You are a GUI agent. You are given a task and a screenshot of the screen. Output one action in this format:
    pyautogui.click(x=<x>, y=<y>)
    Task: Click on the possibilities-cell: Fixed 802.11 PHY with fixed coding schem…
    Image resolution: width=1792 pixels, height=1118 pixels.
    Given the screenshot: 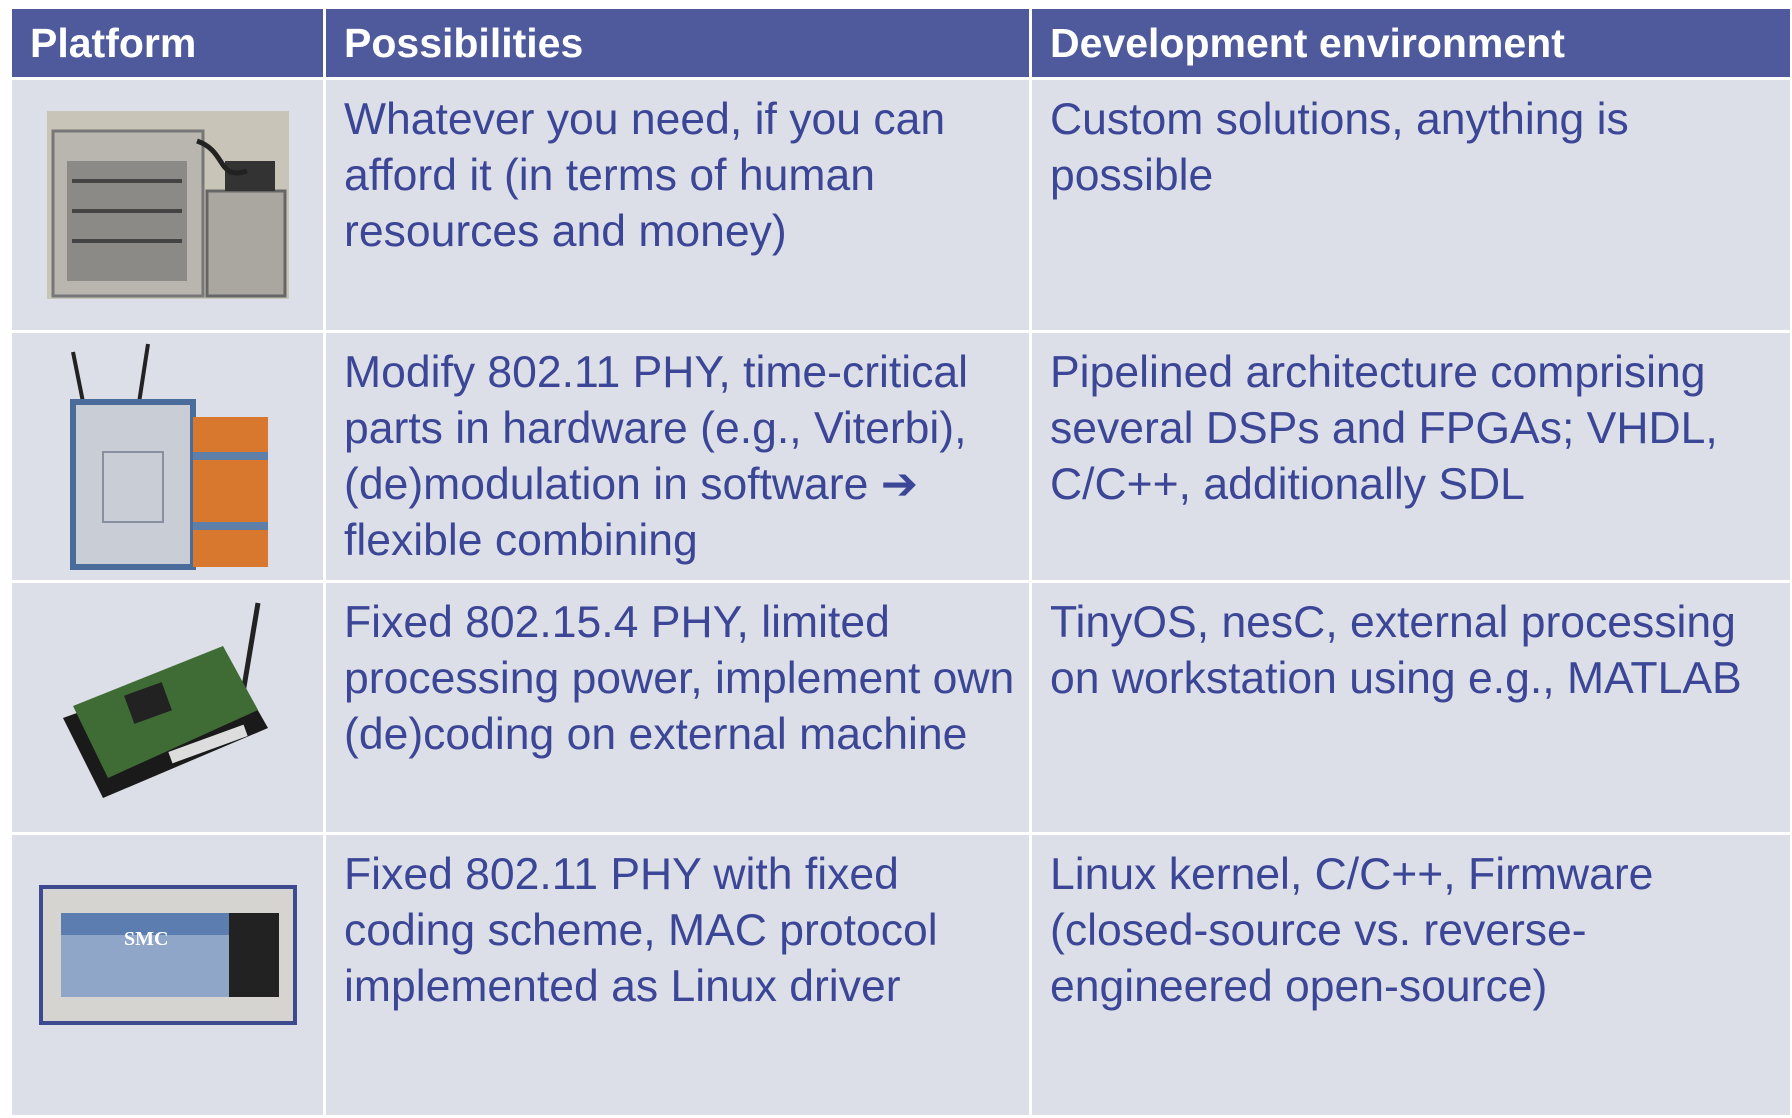 What is the action you would take?
    pyautogui.click(x=677, y=975)
    